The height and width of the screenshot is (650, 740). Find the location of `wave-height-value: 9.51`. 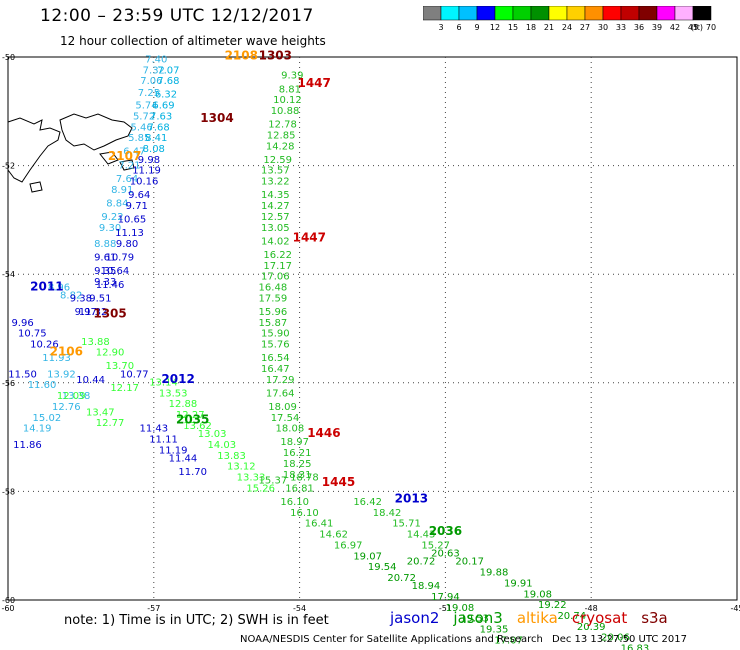

wave-height-value: 9.51 is located at coordinates (100, 298).